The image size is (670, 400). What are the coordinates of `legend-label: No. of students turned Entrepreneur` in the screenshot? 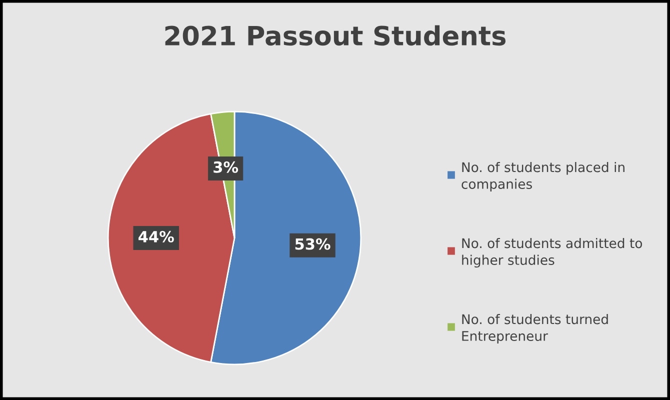 It's located at (535, 329).